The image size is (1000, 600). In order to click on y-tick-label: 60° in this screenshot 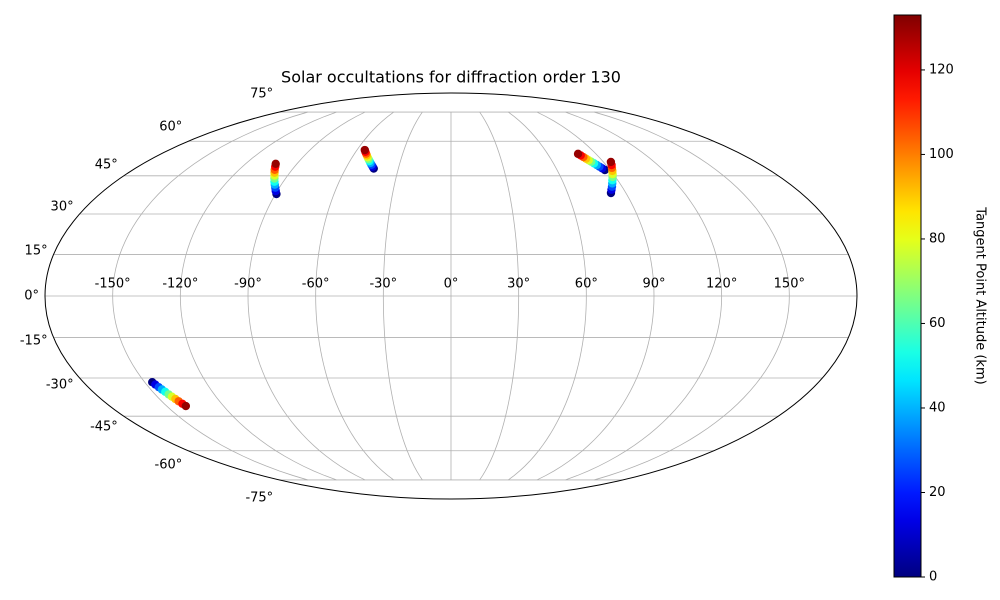, I will do `click(170, 126)`.